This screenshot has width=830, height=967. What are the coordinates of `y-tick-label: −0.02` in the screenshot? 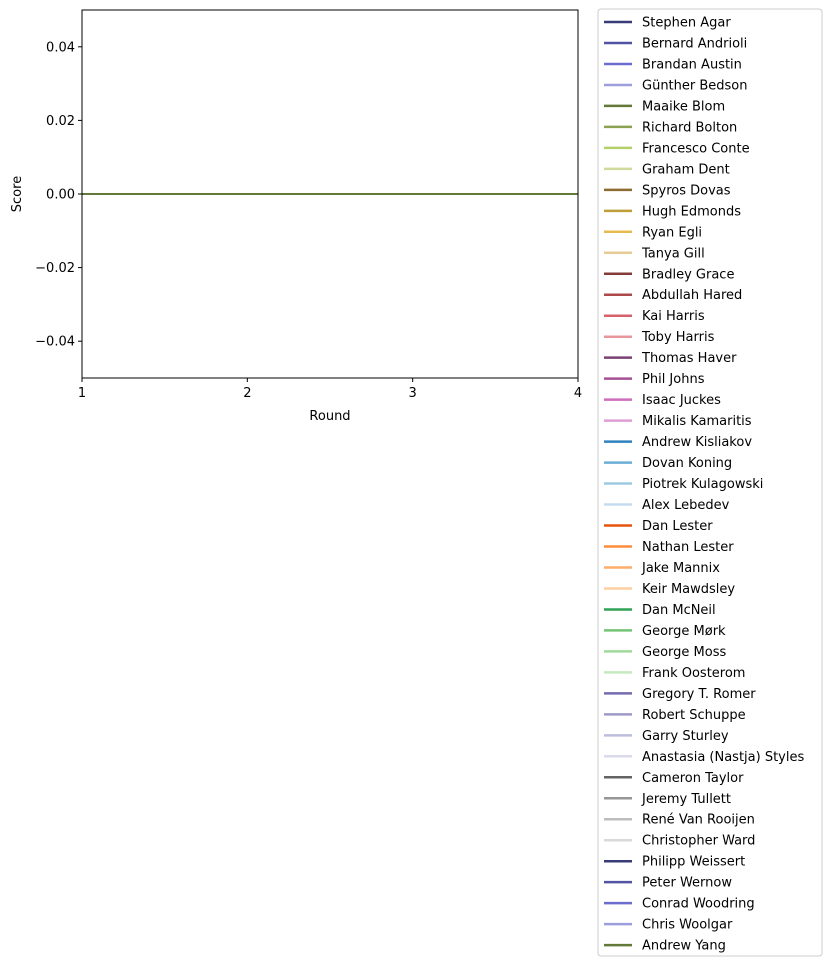 It's located at (55, 268).